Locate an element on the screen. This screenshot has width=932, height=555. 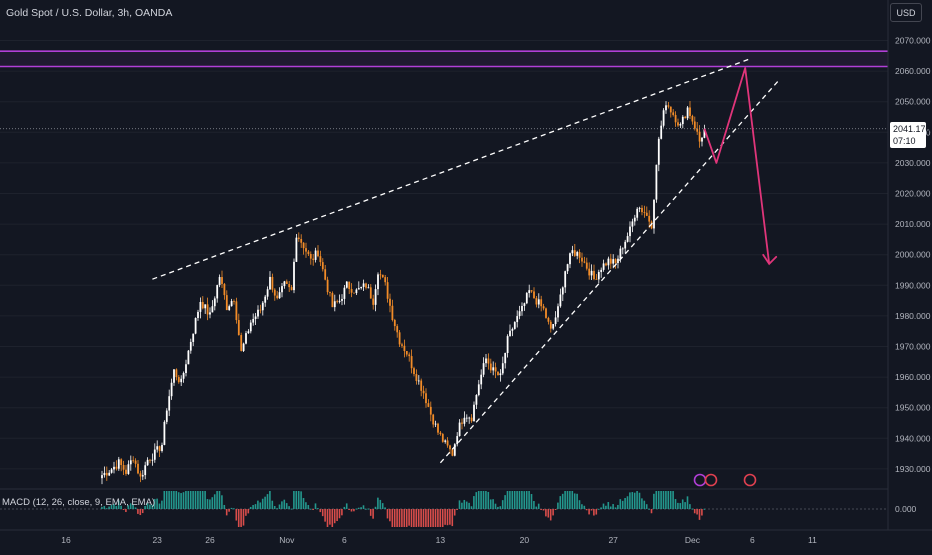
time-tick-label: 16 is located at coordinates (66, 540).